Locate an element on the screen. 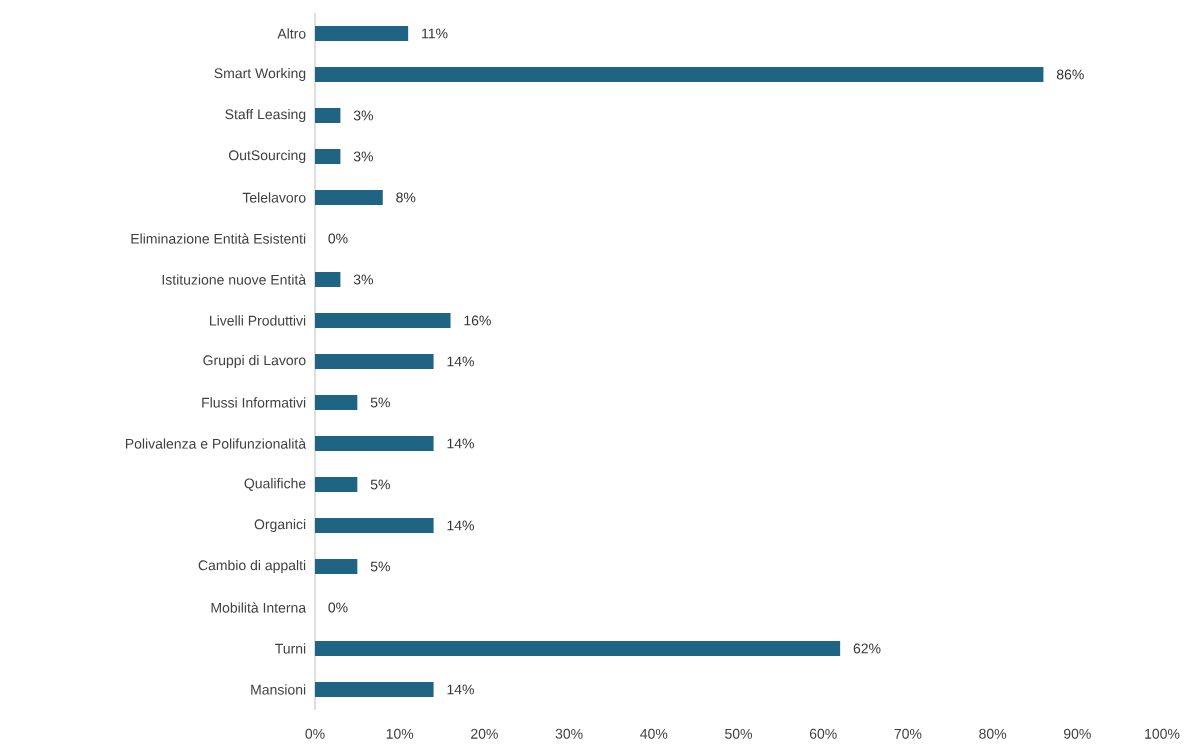 The width and height of the screenshot is (1184, 747). x-tick-label: 10% is located at coordinates (400, 733).